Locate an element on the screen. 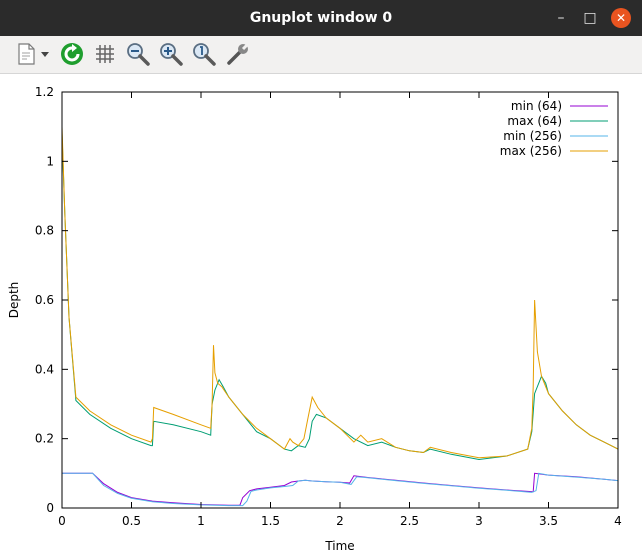  export-button is located at coordinates (26, 54).